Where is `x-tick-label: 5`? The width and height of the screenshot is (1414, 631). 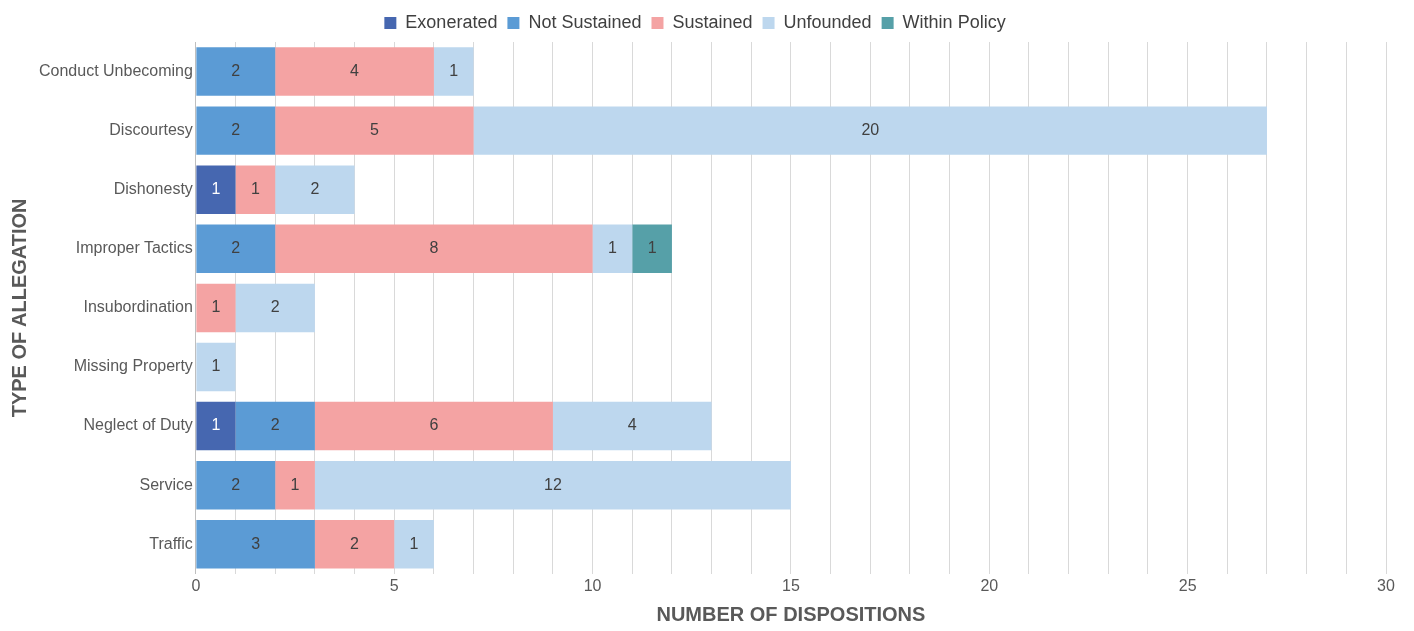
x-tick-label: 5 is located at coordinates (394, 585).